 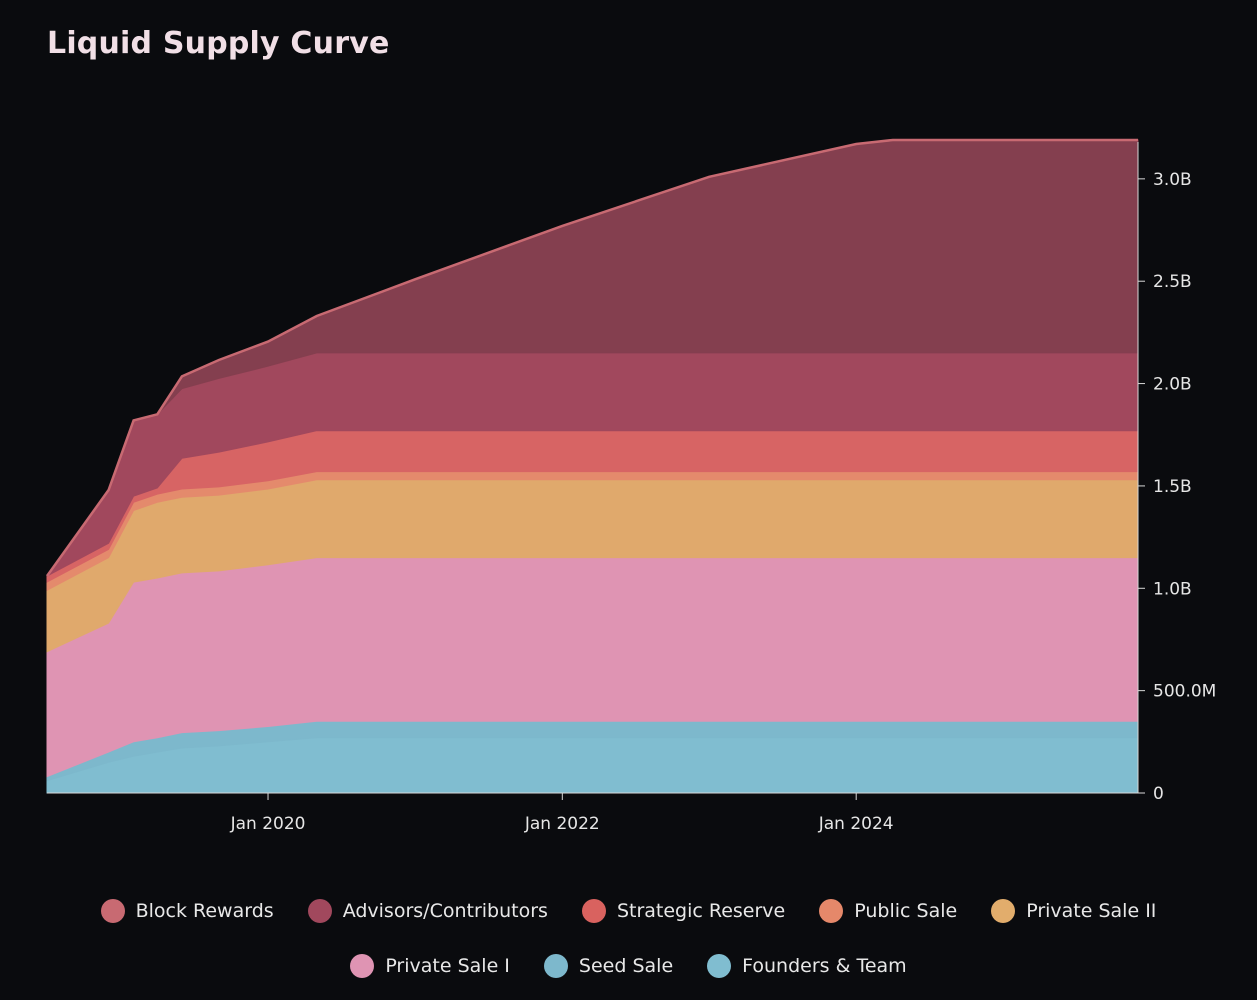 What do you see at coordinates (562, 824) in the screenshot?
I see `x-tick-label: Jan 2022` at bounding box center [562, 824].